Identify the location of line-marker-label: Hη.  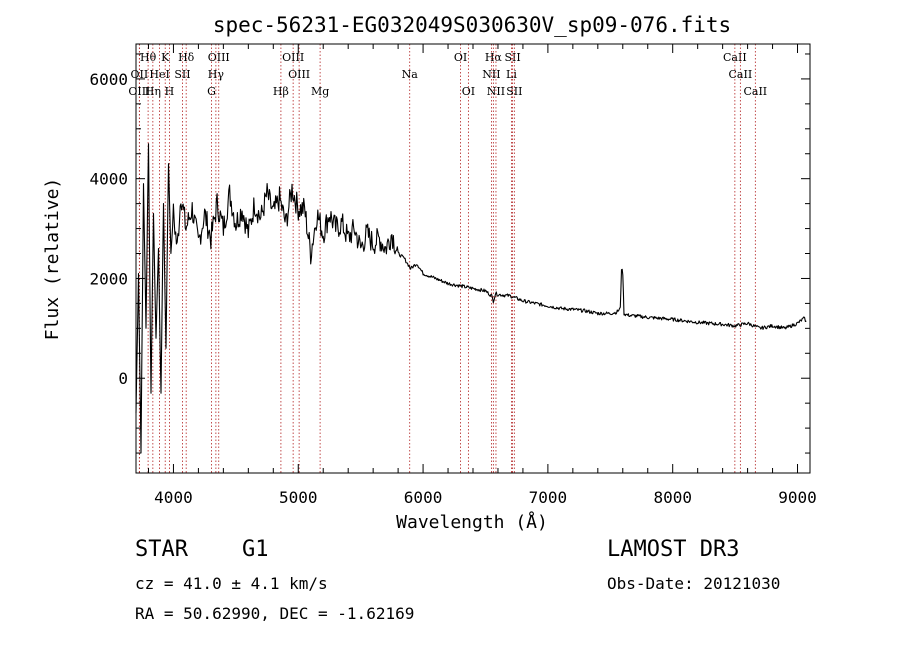
(153, 91).